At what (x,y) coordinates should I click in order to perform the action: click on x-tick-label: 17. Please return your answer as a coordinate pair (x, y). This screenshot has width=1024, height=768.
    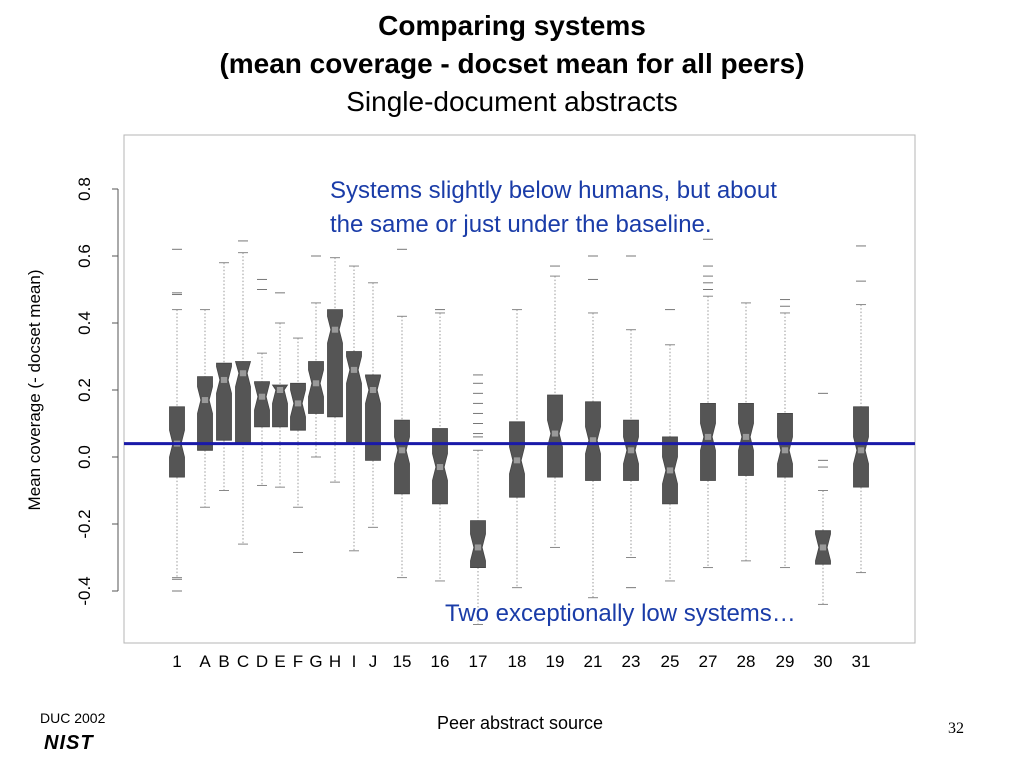
    Looking at the image, I should click on (478, 661).